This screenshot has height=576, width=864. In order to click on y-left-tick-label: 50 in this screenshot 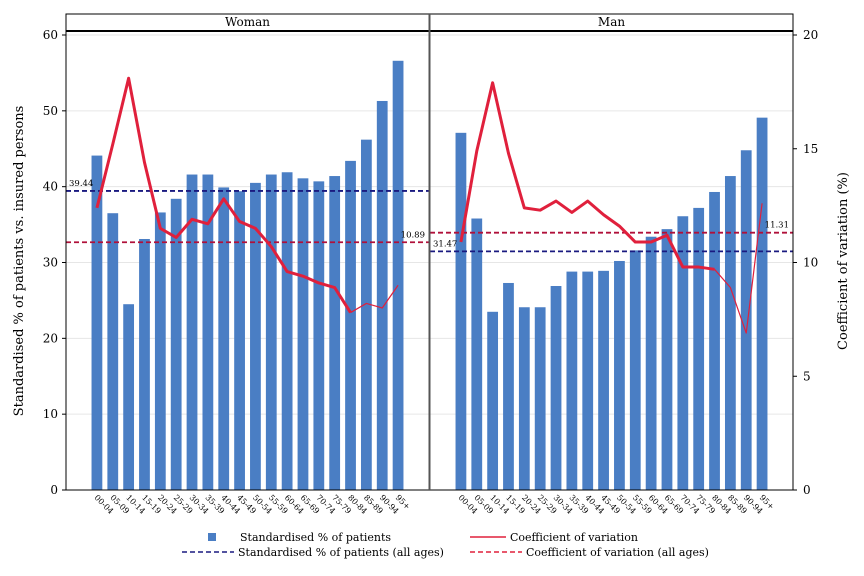, I will do `click(50, 111)`.